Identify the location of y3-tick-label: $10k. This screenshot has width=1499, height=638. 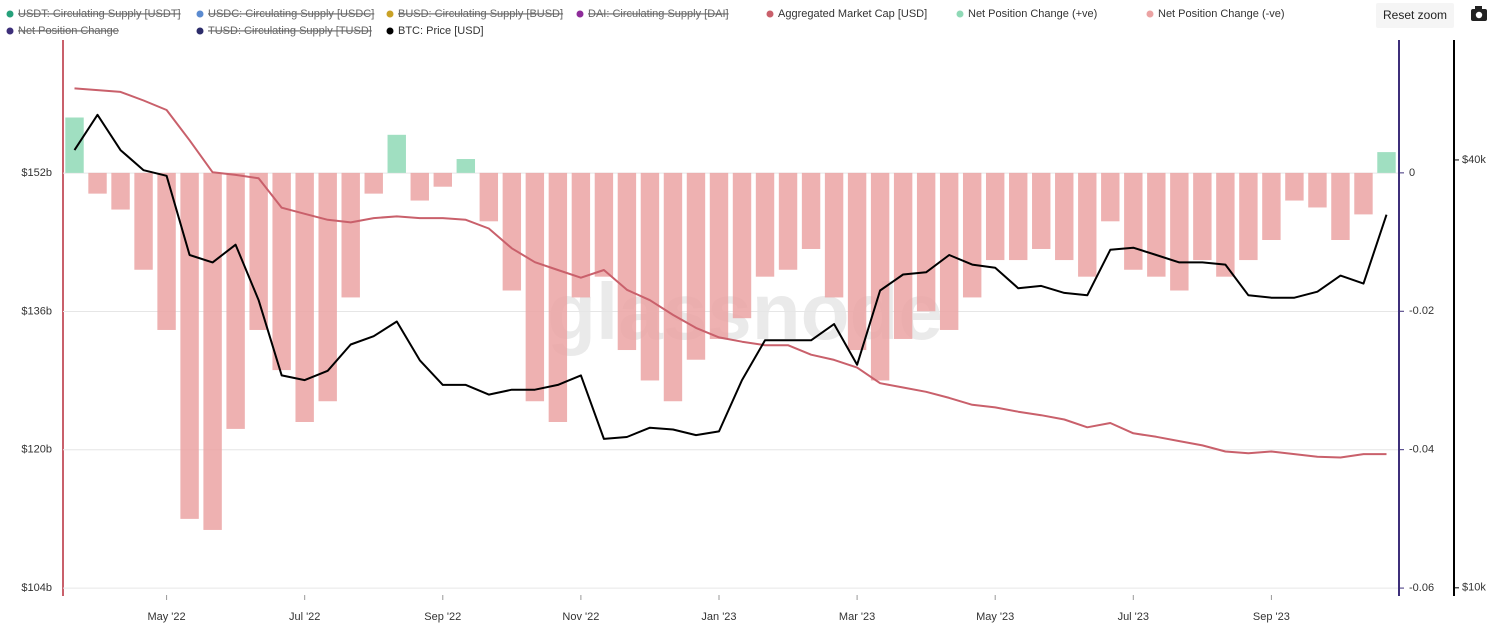
(1474, 588).